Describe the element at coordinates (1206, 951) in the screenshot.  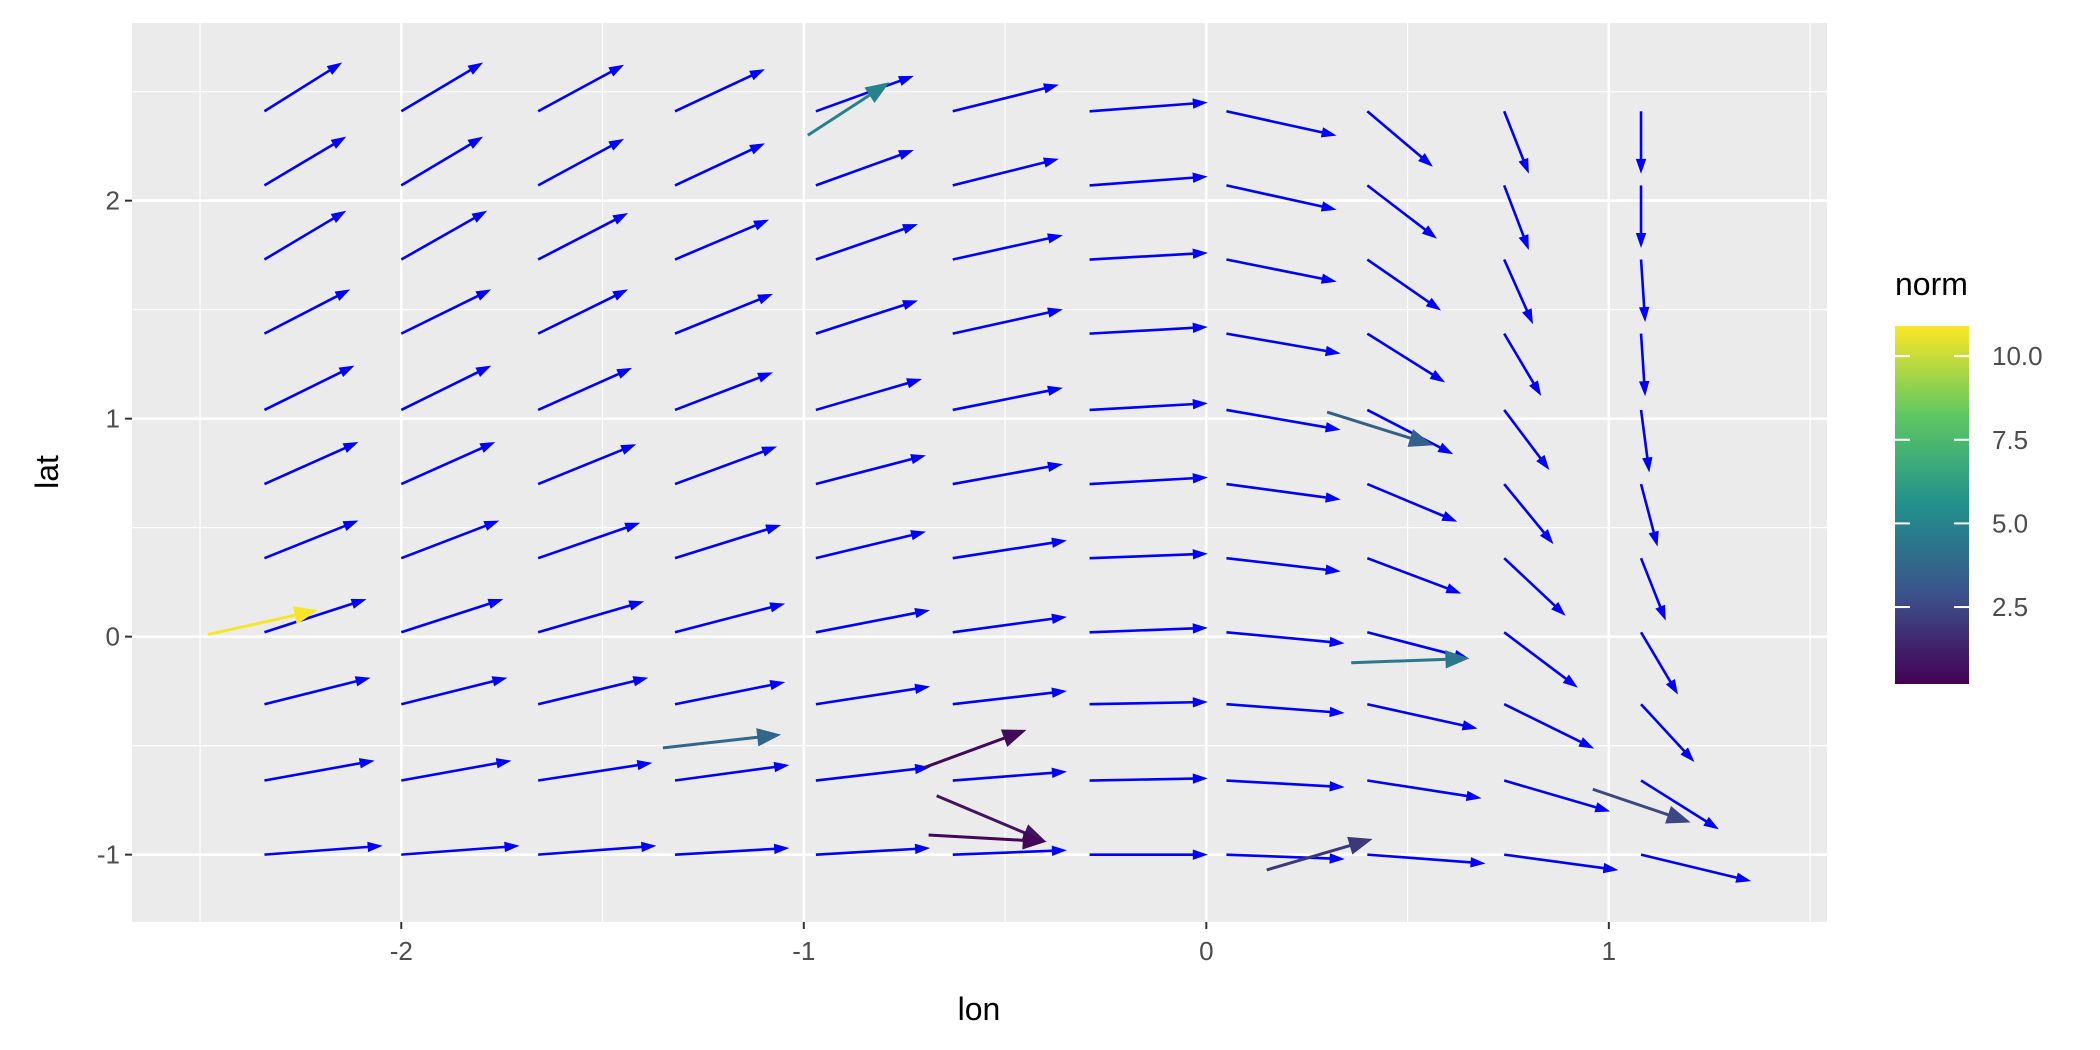
I see `x-tick-label: 0` at that location.